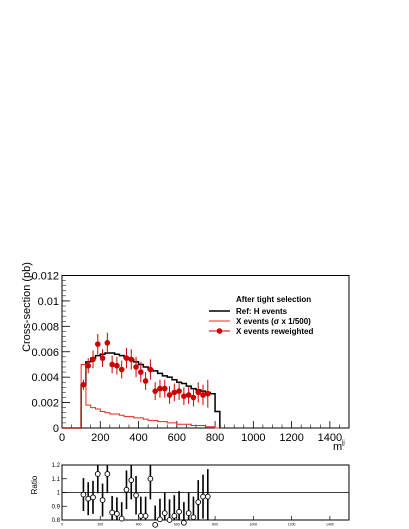  What do you see at coordinates (145, 370) in the screenshot?
I see `x-events-reweighted-points` at bounding box center [145, 370].